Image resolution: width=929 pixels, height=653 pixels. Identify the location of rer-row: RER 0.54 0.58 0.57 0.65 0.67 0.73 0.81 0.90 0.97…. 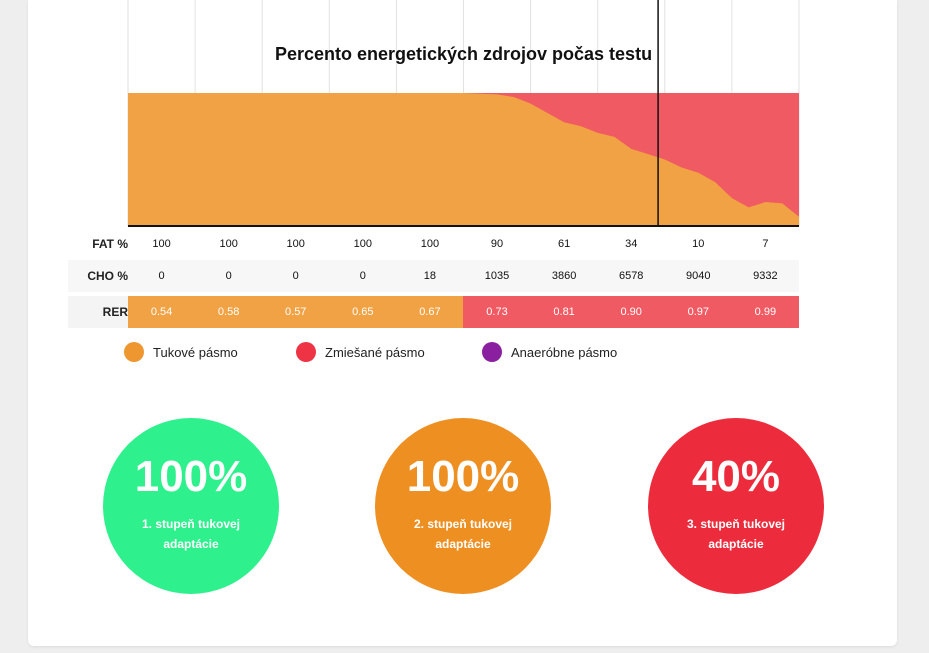
(433, 312).